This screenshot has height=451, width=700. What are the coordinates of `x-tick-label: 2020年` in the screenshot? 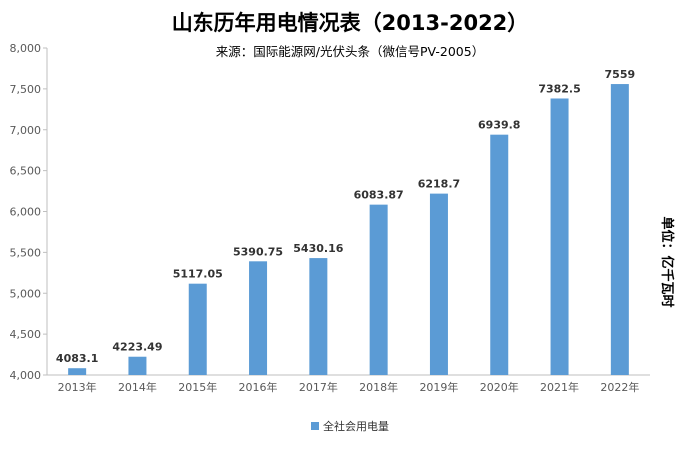 It's located at (499, 387).